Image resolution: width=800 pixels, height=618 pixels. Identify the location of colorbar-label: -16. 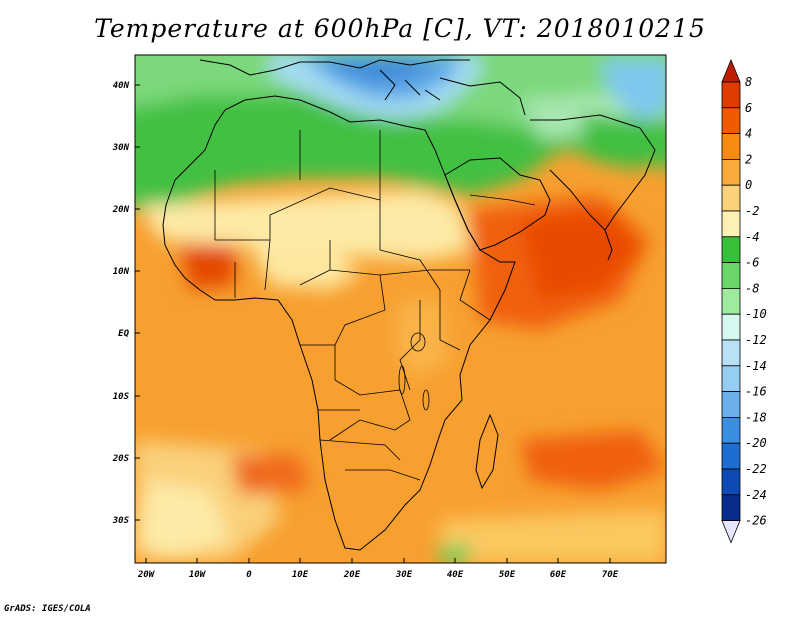
(756, 392).